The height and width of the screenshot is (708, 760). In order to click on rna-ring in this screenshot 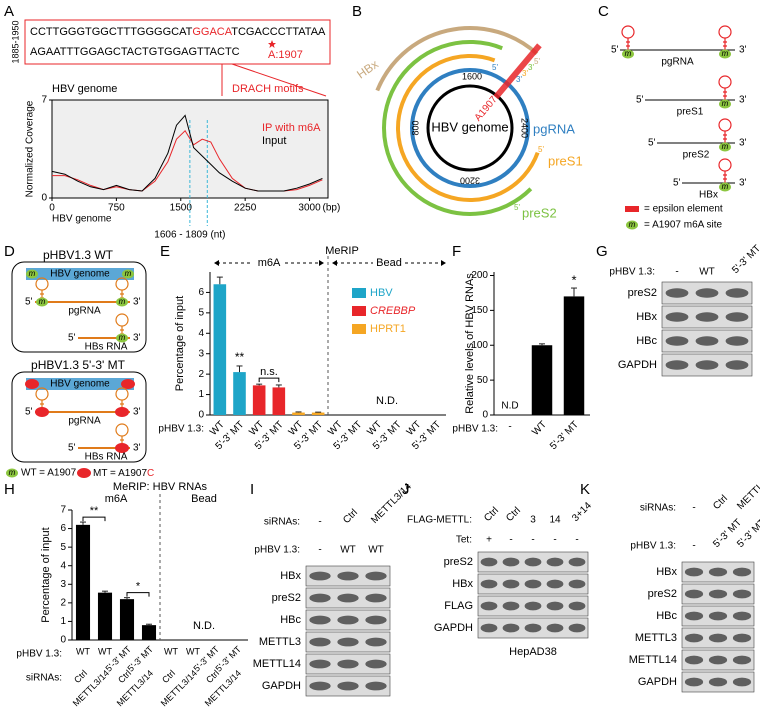, I will do `click(470, 128)`.